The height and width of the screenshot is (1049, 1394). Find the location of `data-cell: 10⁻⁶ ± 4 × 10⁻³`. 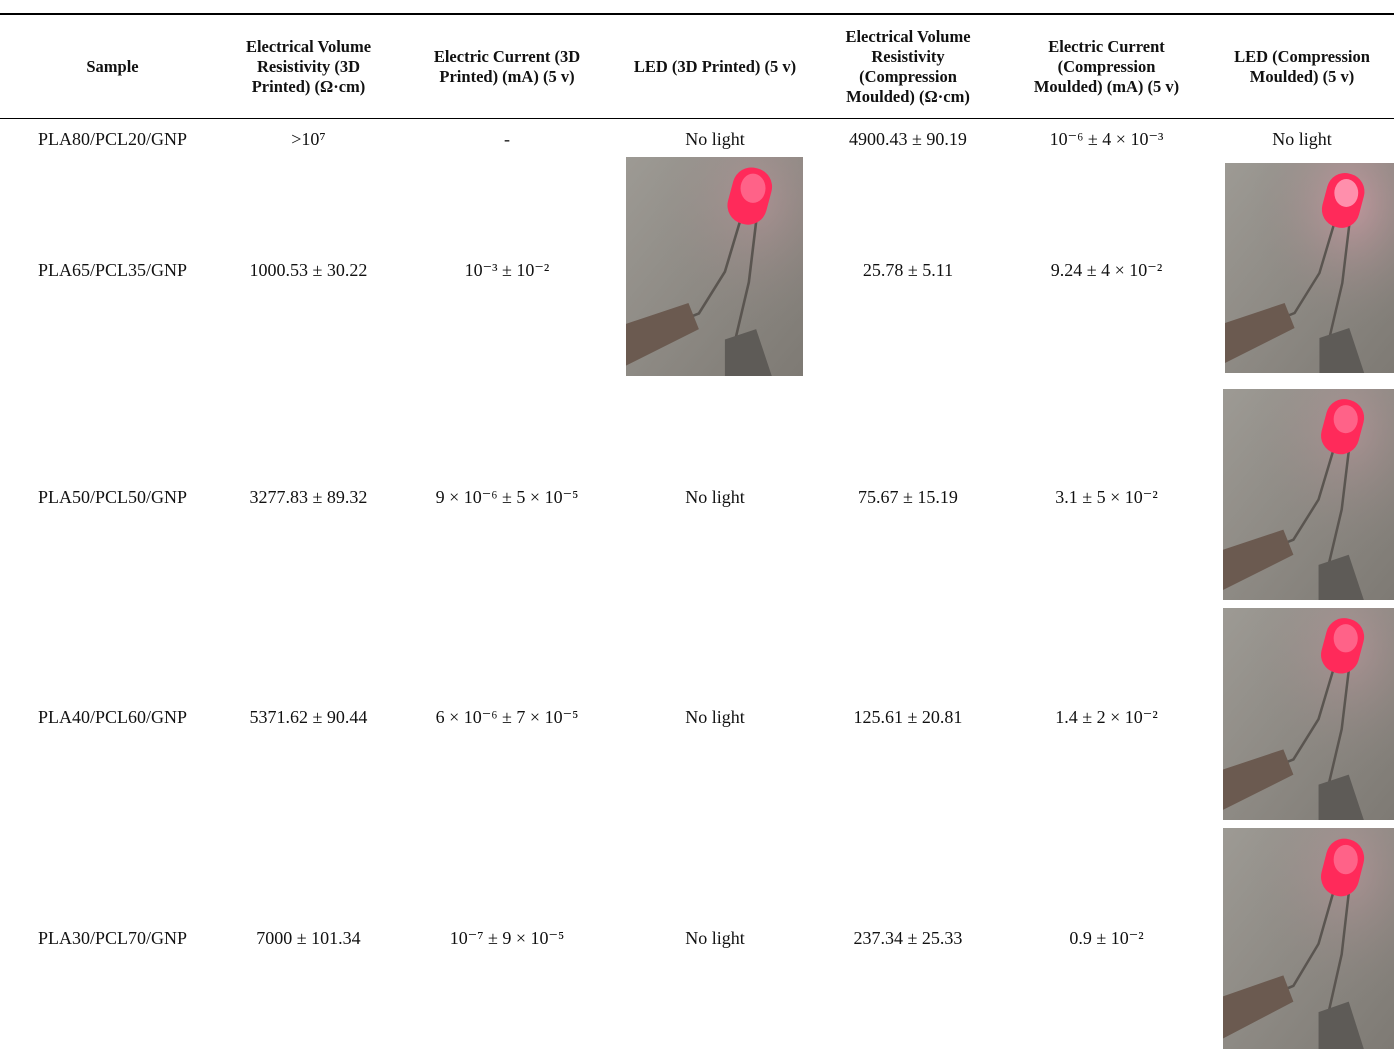

data-cell: 10⁻⁶ ± 4 × 10⁻³ is located at coordinates (1106, 138).